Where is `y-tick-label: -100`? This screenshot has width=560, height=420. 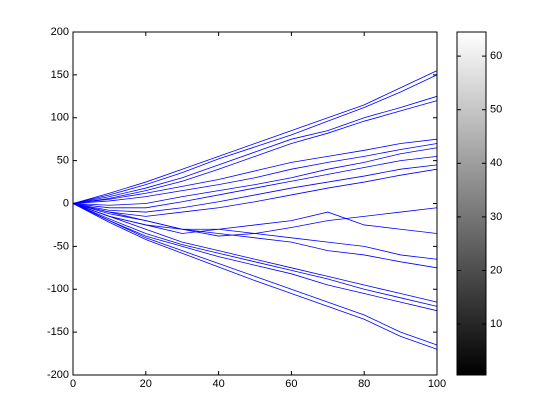 y-tick-label: -100 is located at coordinates (58, 289).